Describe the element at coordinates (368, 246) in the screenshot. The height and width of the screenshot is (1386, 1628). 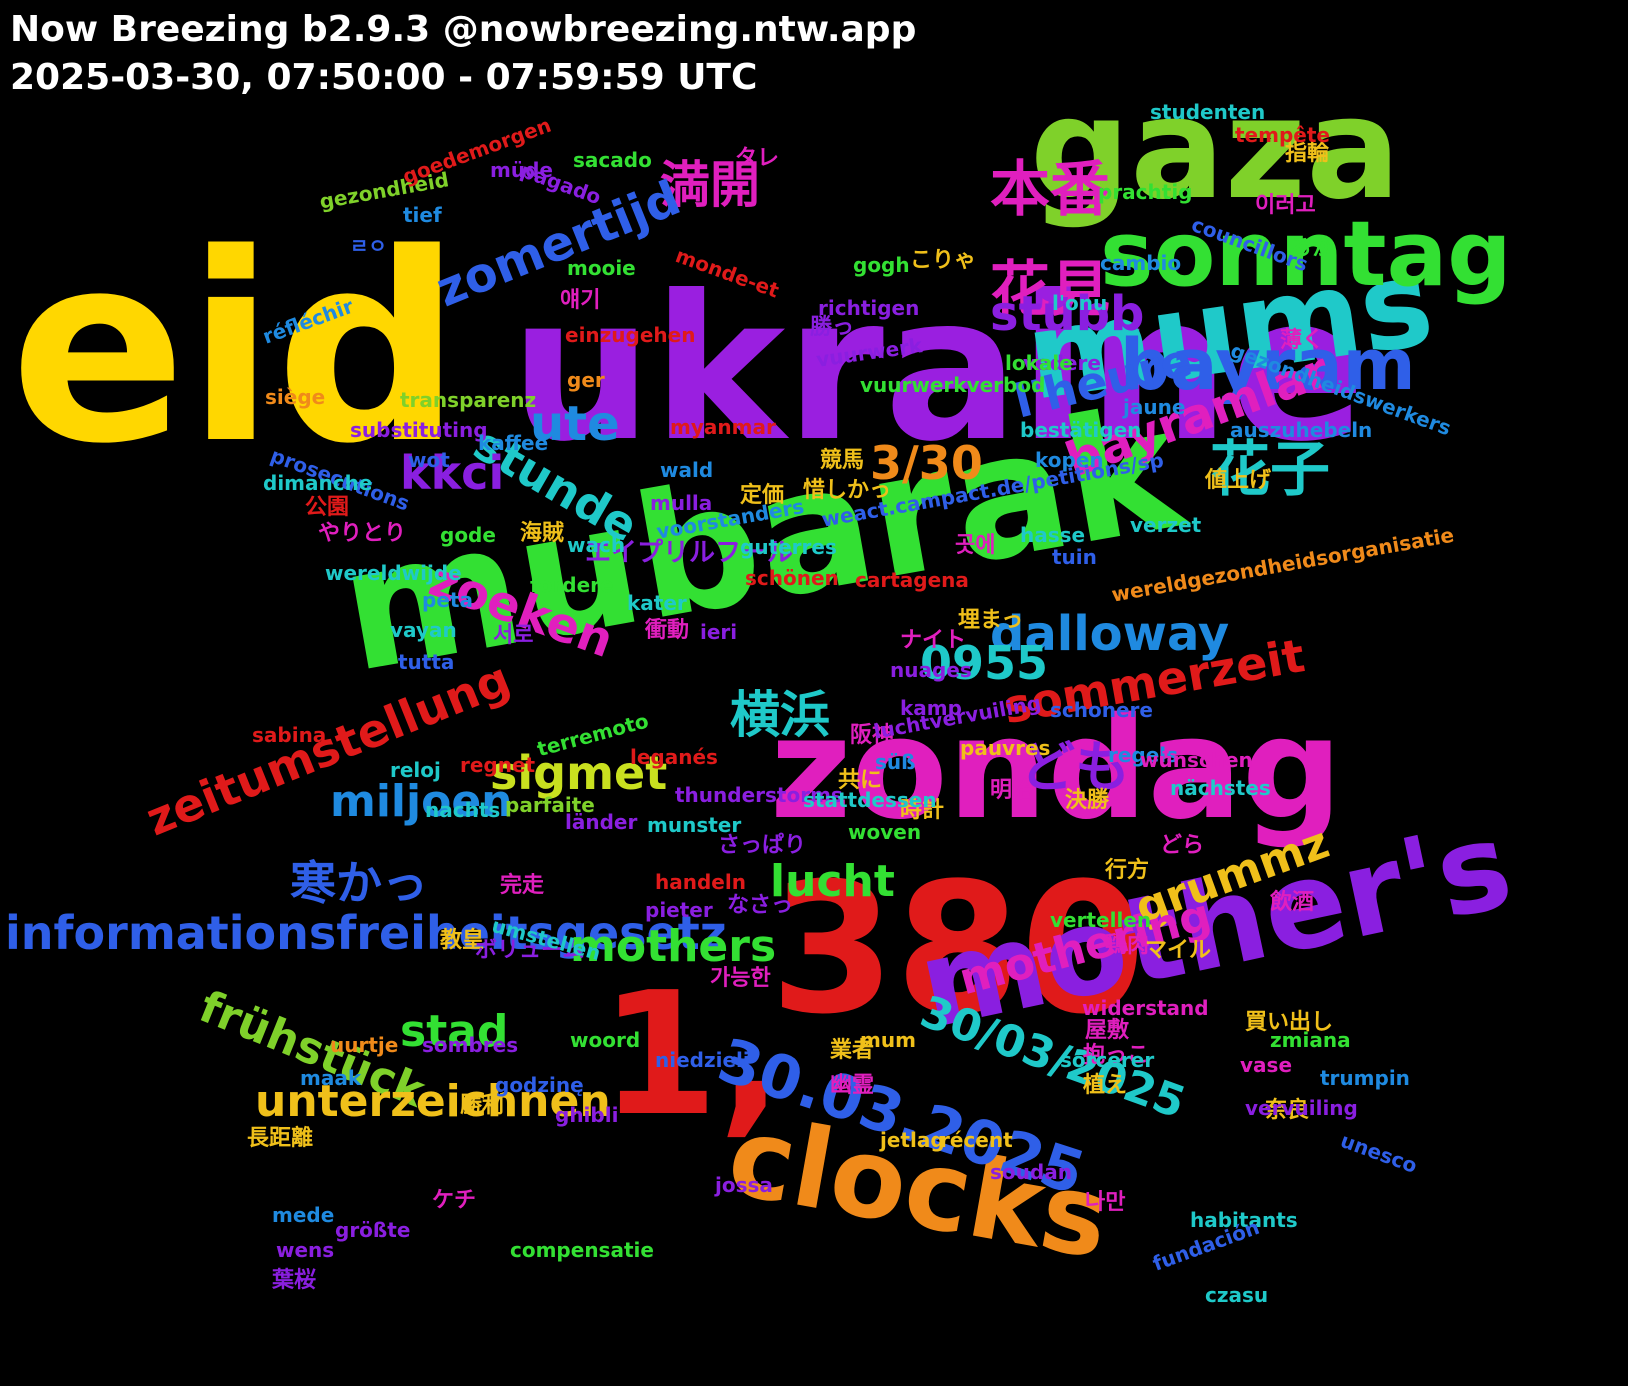
I see `cloud-word: ㄹㅇ` at that location.